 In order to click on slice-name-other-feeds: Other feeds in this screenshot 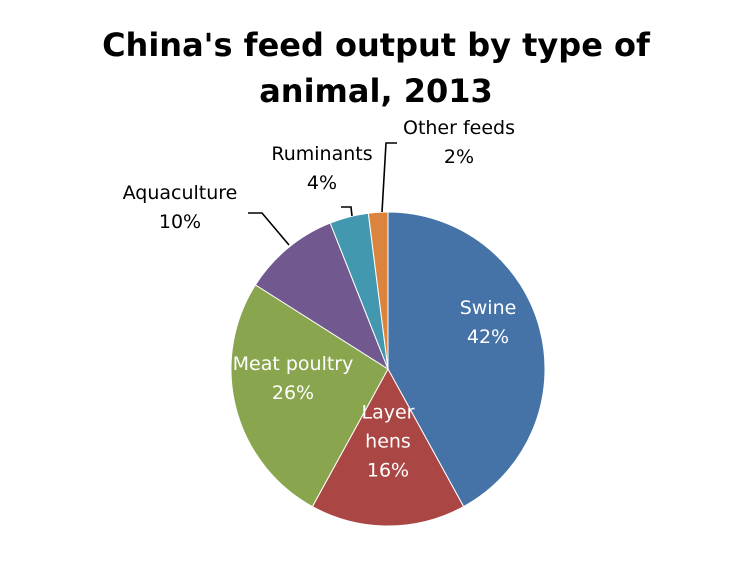, I will do `click(459, 128)`.